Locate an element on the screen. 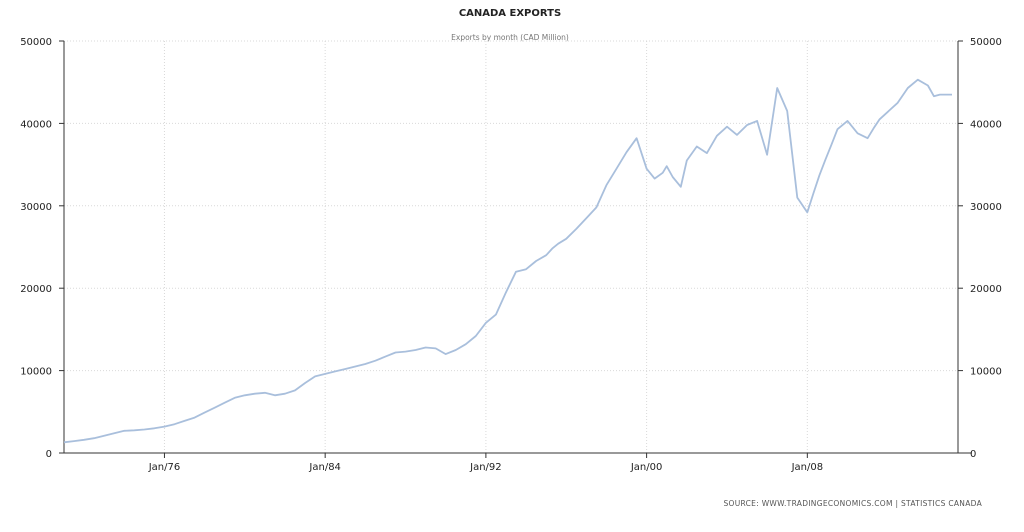 Image resolution: width=1024 pixels, height=532 pixels. y-tick-label-left: 10000 is located at coordinates (36, 372).